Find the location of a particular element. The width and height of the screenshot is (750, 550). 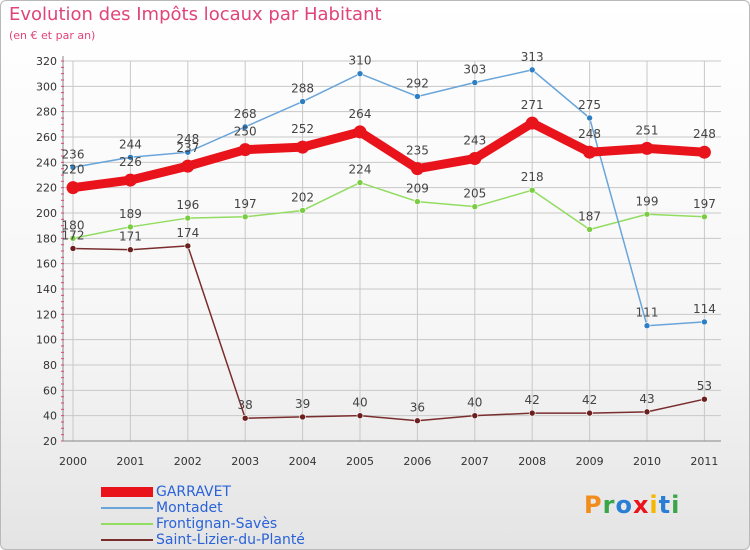

data-point-1-2011 is located at coordinates (704, 322).